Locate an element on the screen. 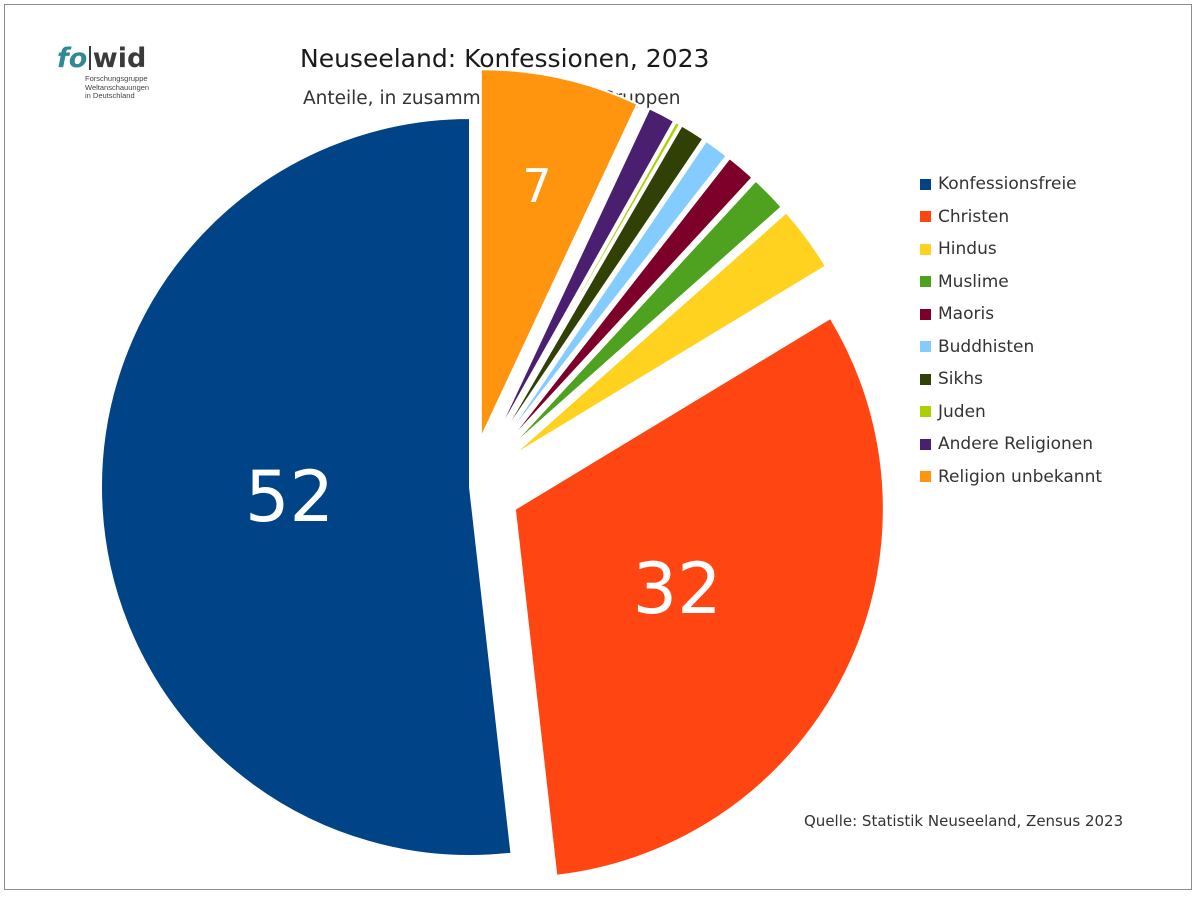  pie-slice-religion-unbekannt is located at coordinates (559, 253).